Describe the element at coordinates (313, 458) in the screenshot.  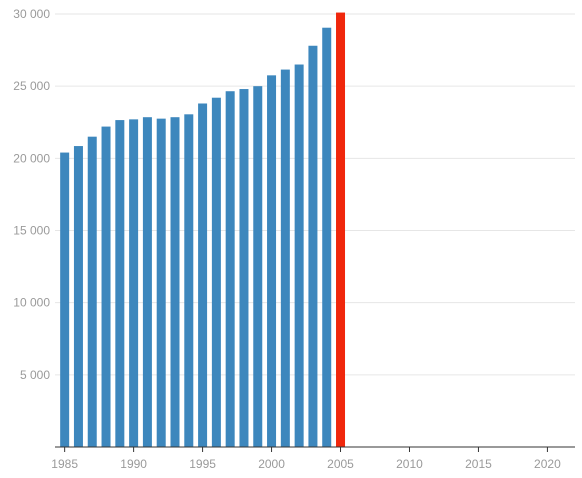
I see `x-axis: 1985 1990 1995 2000 2005 2010 2015 2020` at that location.